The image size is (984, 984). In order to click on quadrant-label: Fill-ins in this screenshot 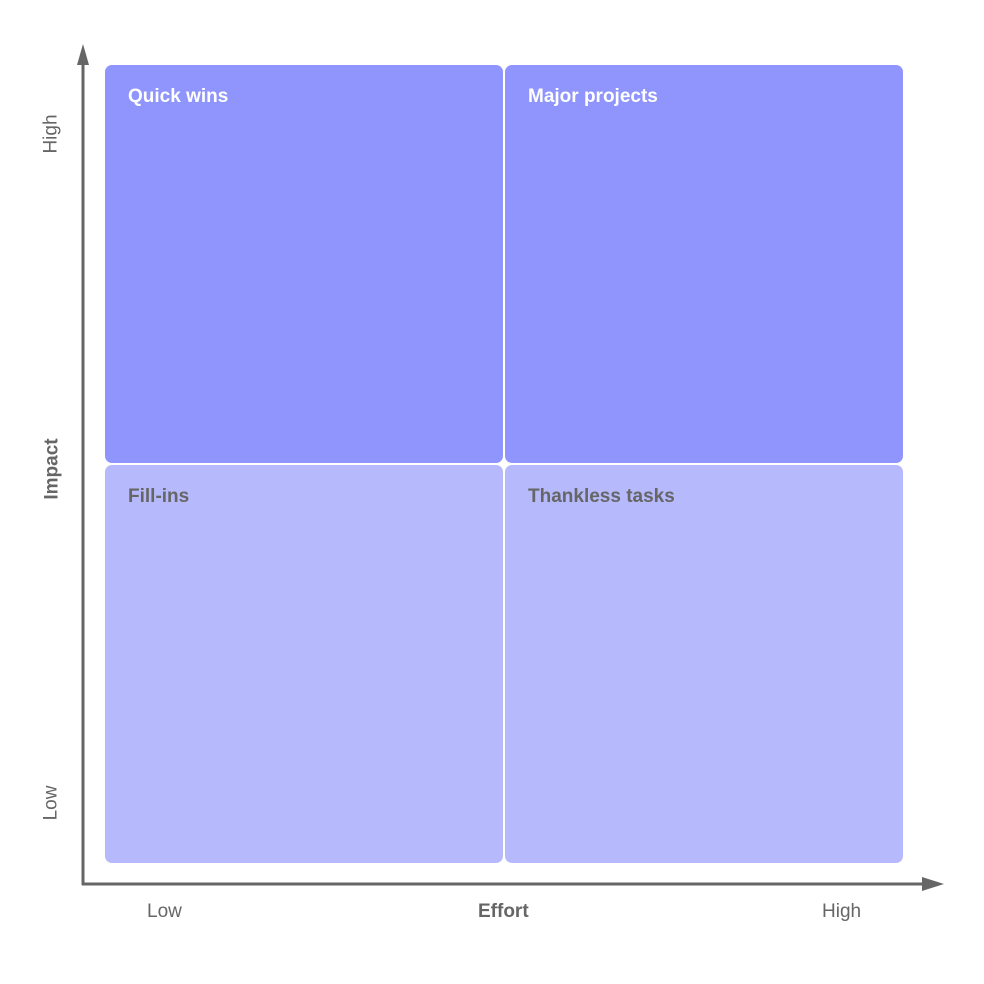, I will do `click(159, 496)`.